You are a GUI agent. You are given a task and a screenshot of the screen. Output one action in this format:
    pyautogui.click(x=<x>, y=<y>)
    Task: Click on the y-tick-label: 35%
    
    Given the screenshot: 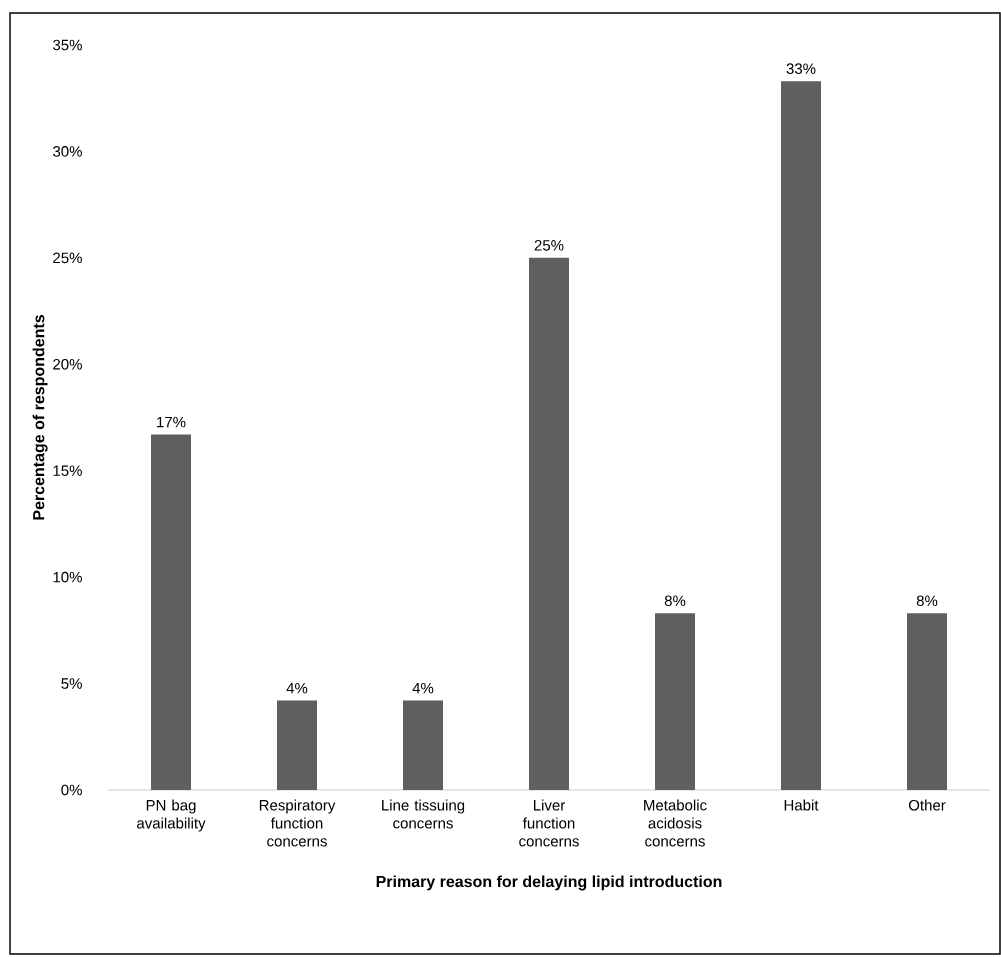 What is the action you would take?
    pyautogui.click(x=67, y=45)
    